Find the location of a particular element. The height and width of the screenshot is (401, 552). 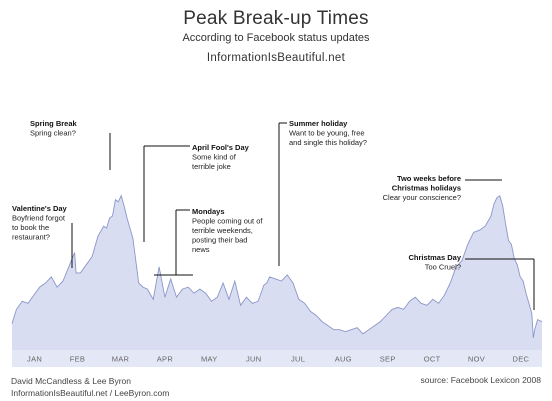

month-label-jun: JUN is located at coordinates (253, 359).